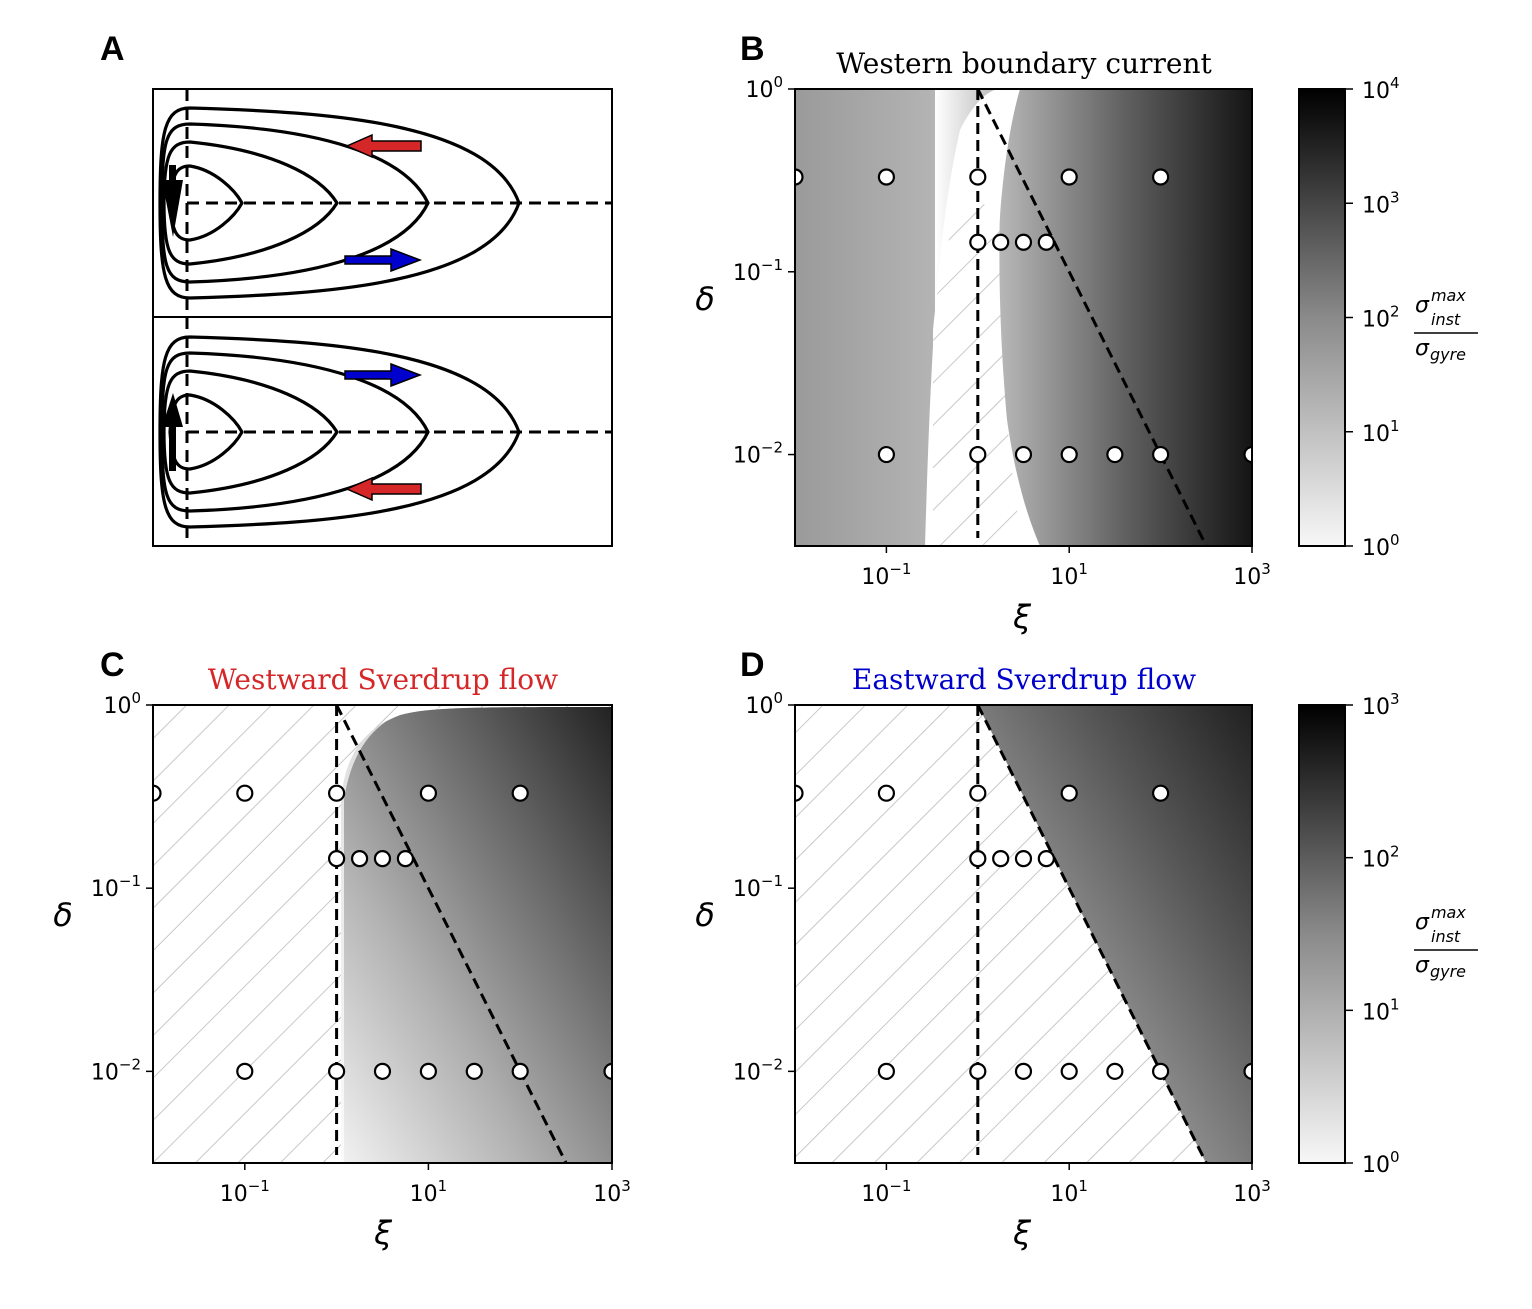 This screenshot has height=1309, width=1532. Describe the element at coordinates (116, 1070) in the screenshot. I see `y-tick-label: 10⁻²` at that location.